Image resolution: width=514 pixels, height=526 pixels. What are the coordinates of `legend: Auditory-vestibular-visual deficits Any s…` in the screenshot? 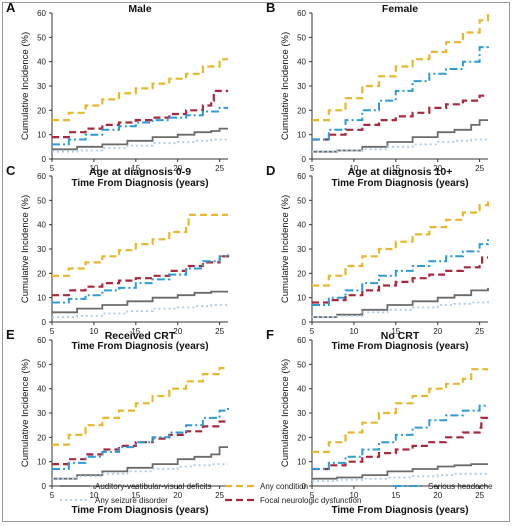 It's located at (276, 493).